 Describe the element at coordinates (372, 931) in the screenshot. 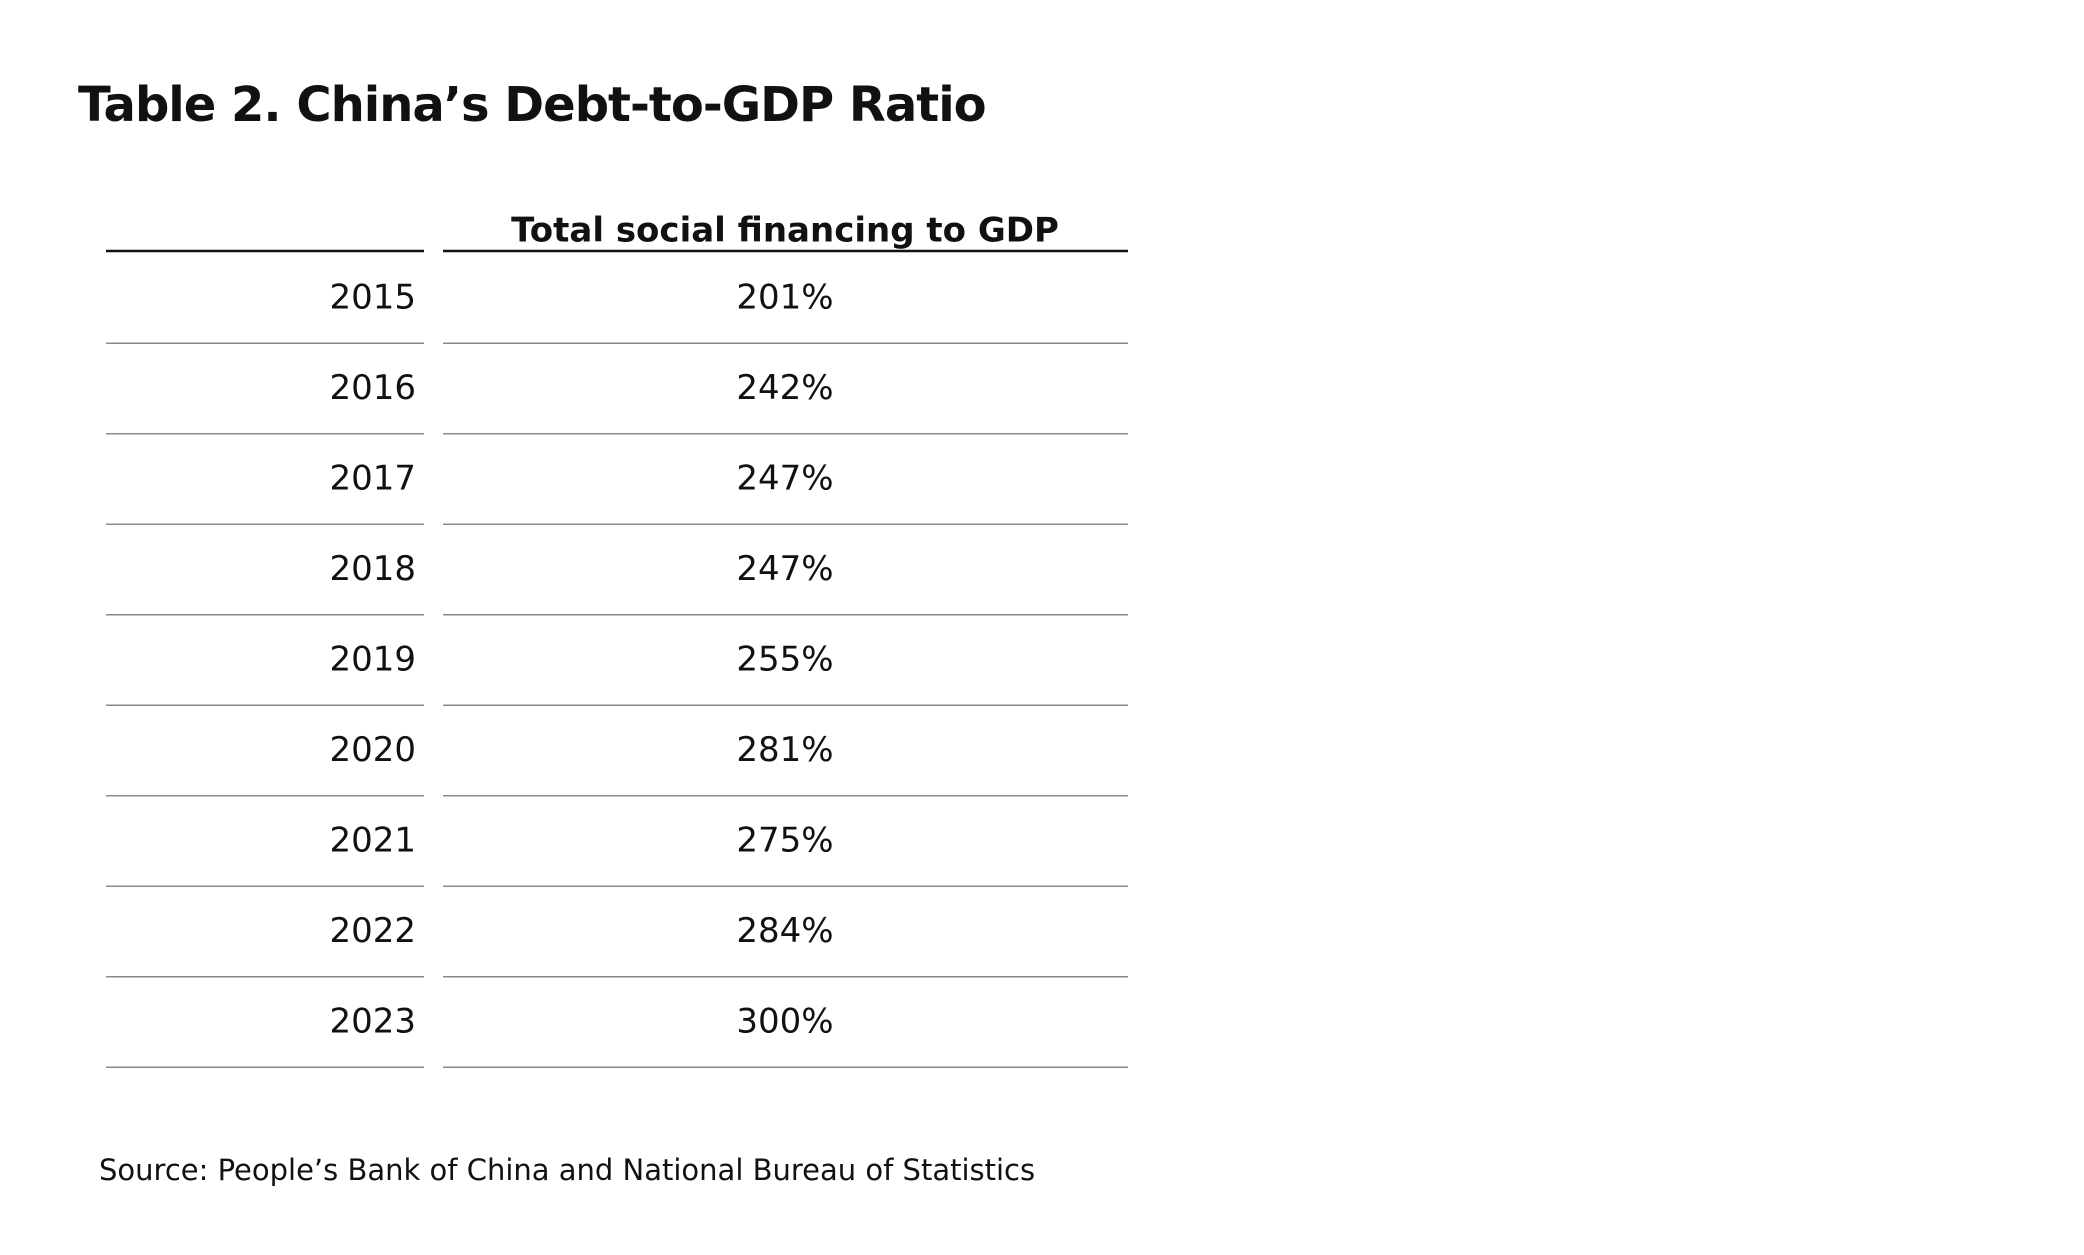

I see `year-cell: 2022` at that location.